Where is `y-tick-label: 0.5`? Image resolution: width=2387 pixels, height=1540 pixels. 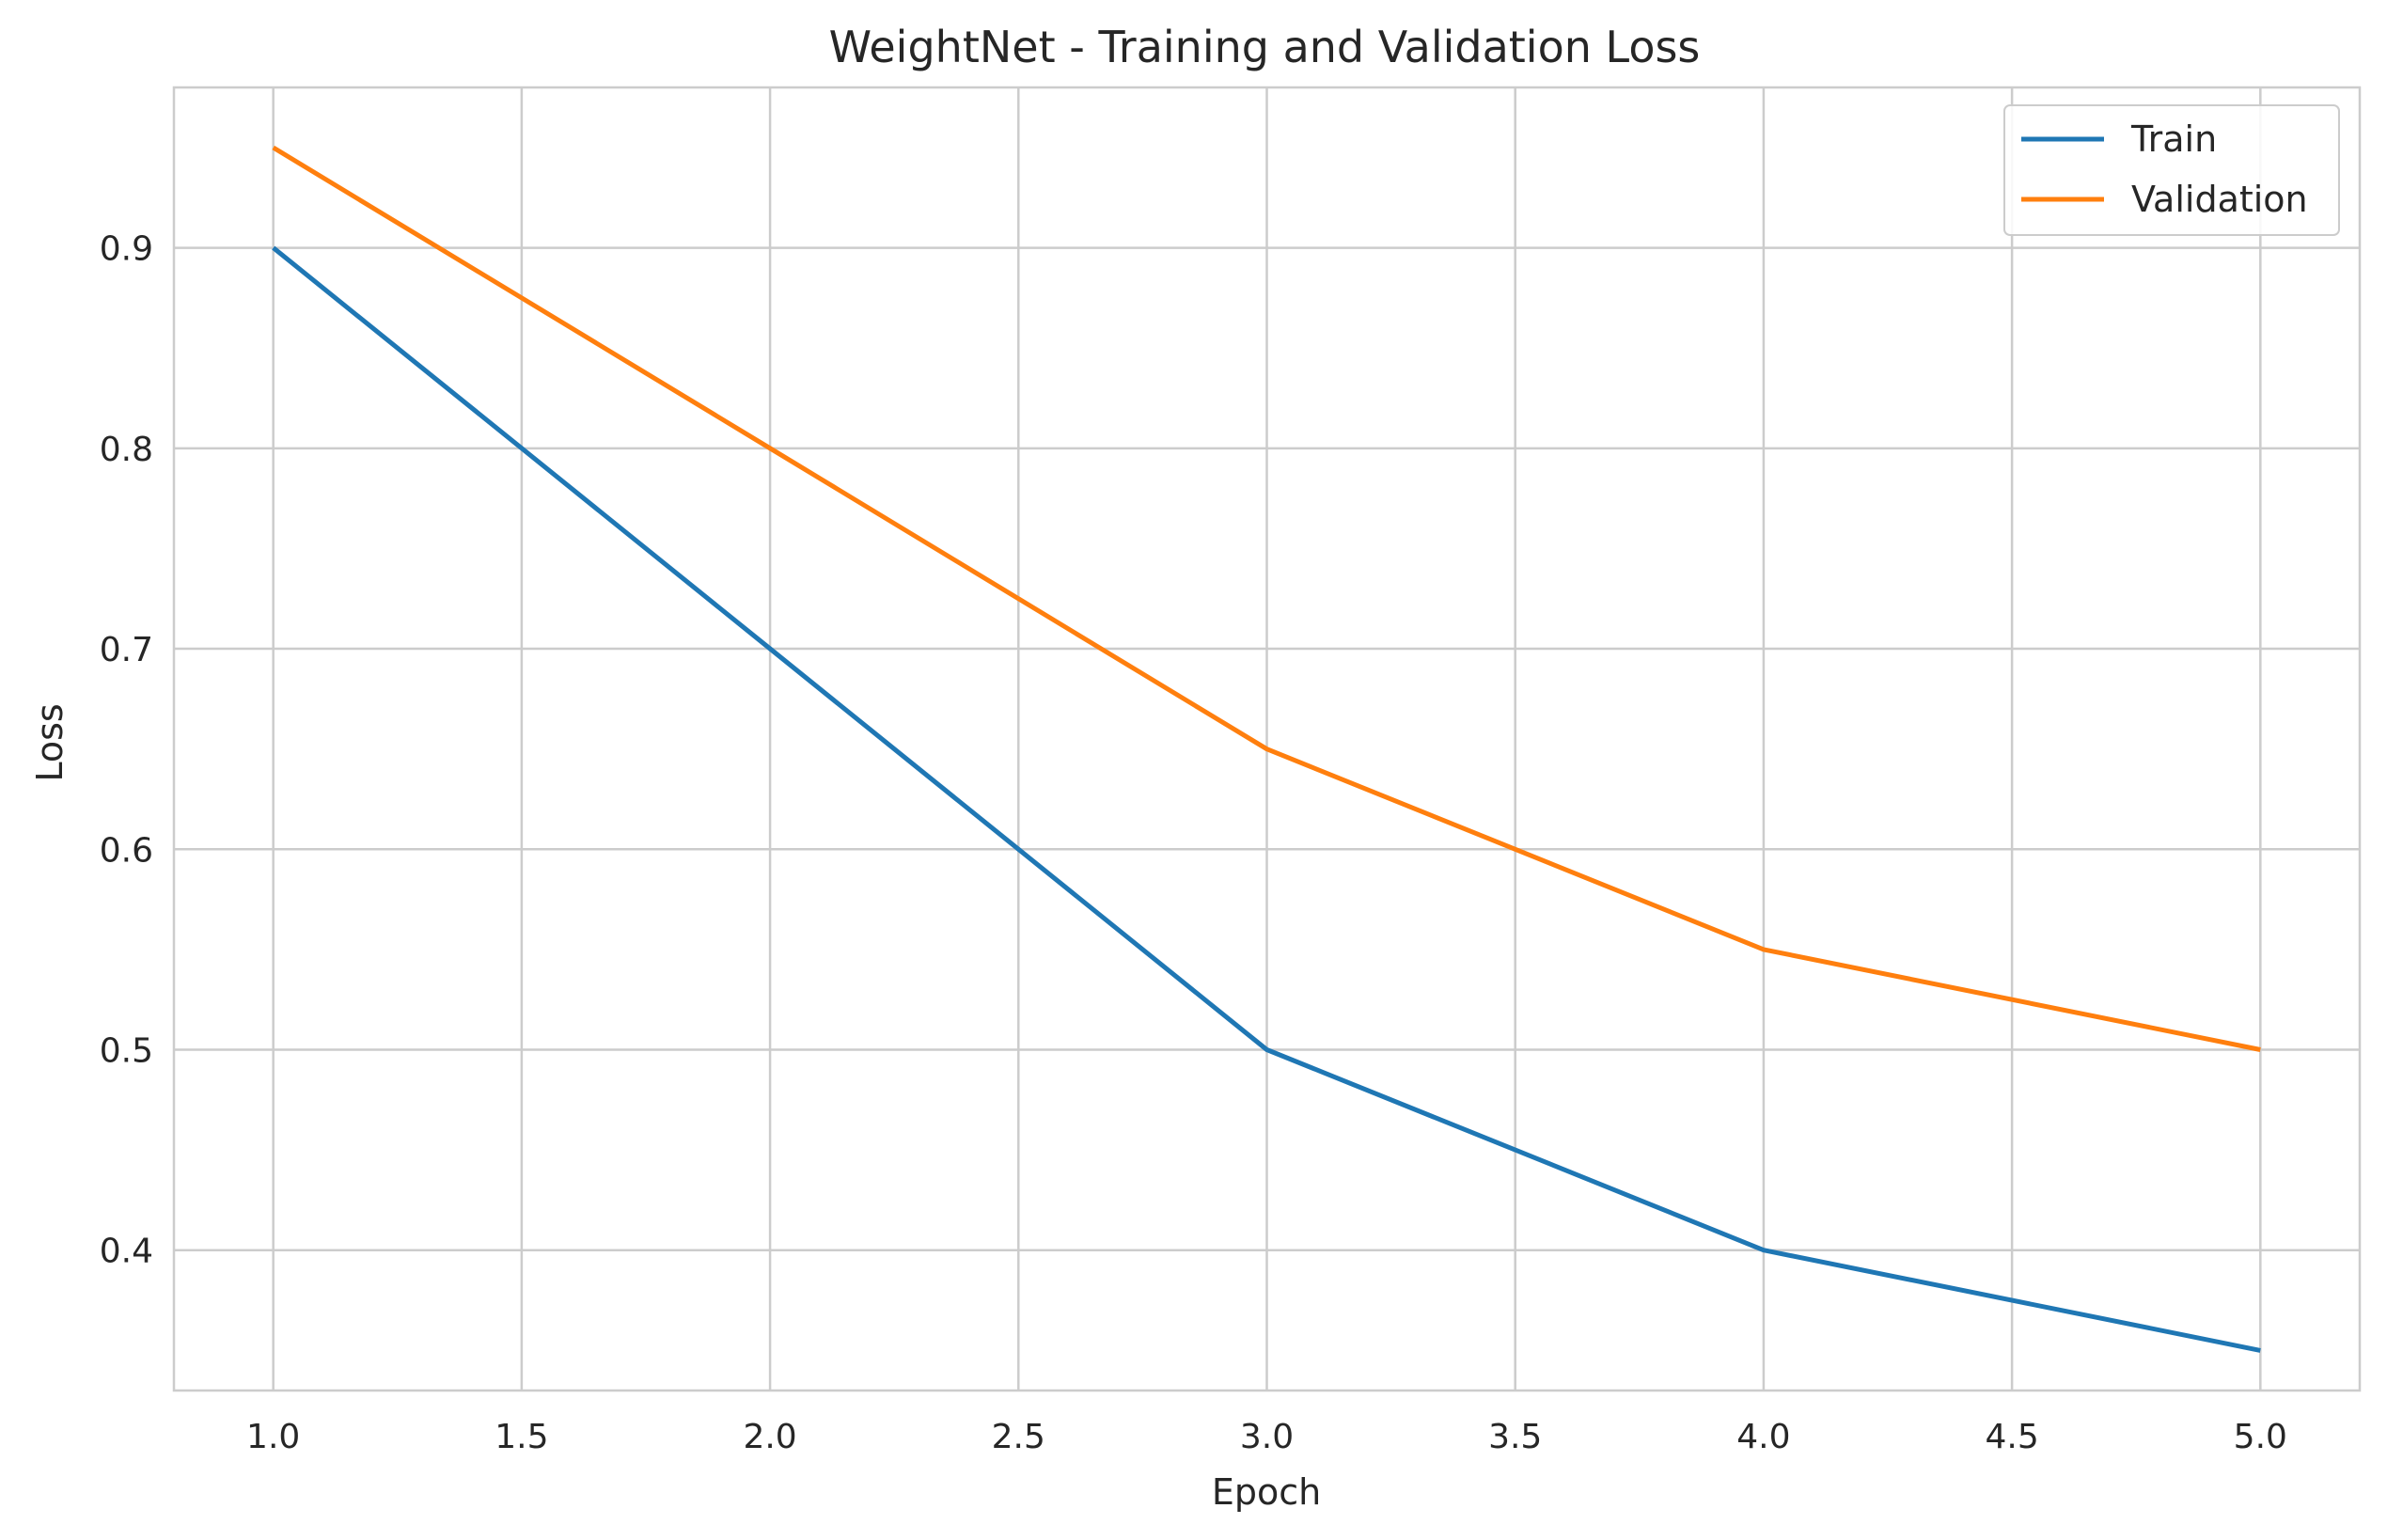
y-tick-label: 0.5 is located at coordinates (126, 1051).